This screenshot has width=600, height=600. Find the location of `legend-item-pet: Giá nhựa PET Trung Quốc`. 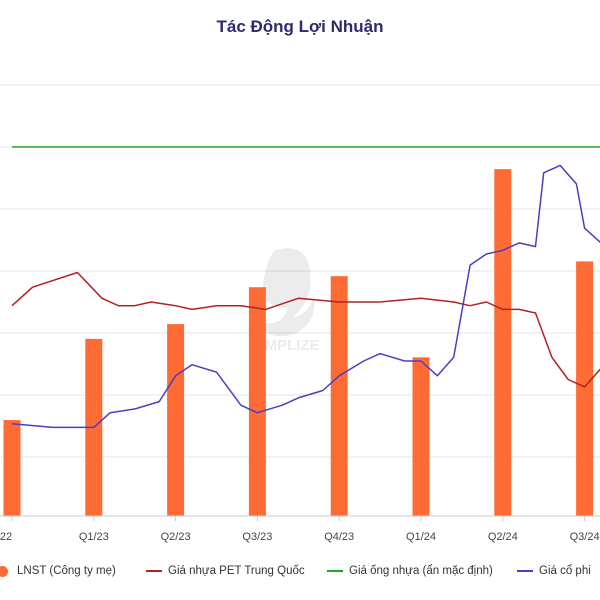

legend-item-pet: Giá nhựa PET Trung Quốc is located at coordinates (225, 571).